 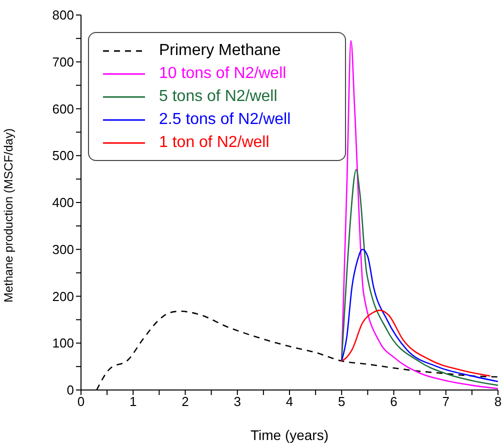 What do you see at coordinates (70, 390) in the screenshot?
I see `y-tick-label: 0` at bounding box center [70, 390].